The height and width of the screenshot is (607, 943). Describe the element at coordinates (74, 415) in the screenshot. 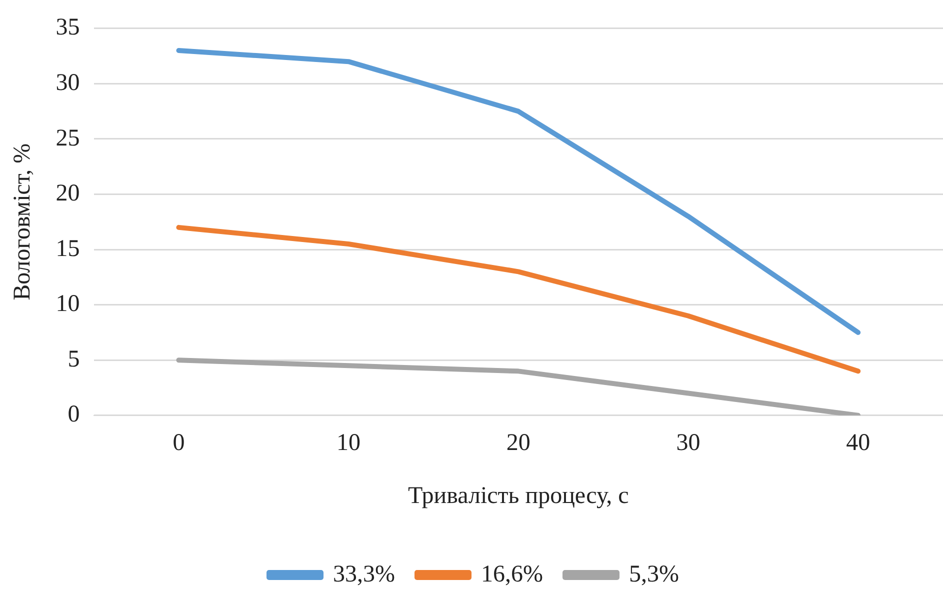

I see `y-tick-label: 0` at that location.